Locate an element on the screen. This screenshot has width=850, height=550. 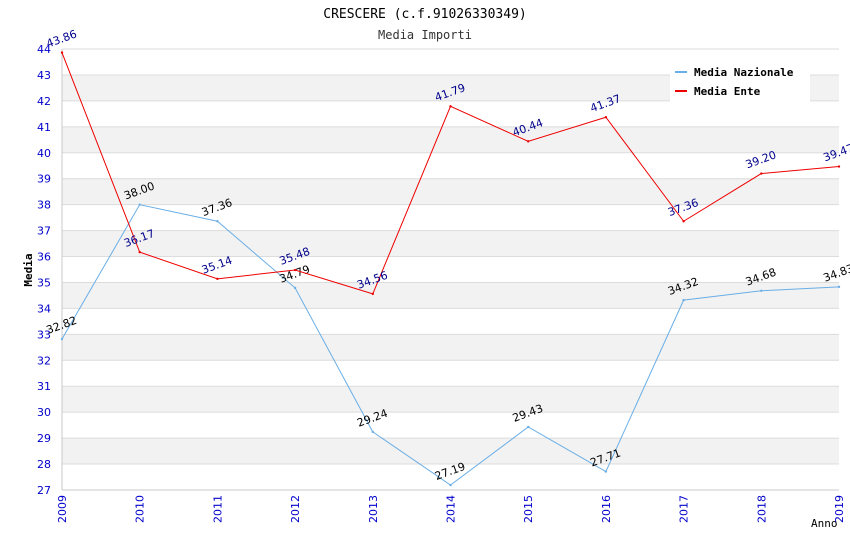
x-tick-label: 2011 is located at coordinates (217, 509).